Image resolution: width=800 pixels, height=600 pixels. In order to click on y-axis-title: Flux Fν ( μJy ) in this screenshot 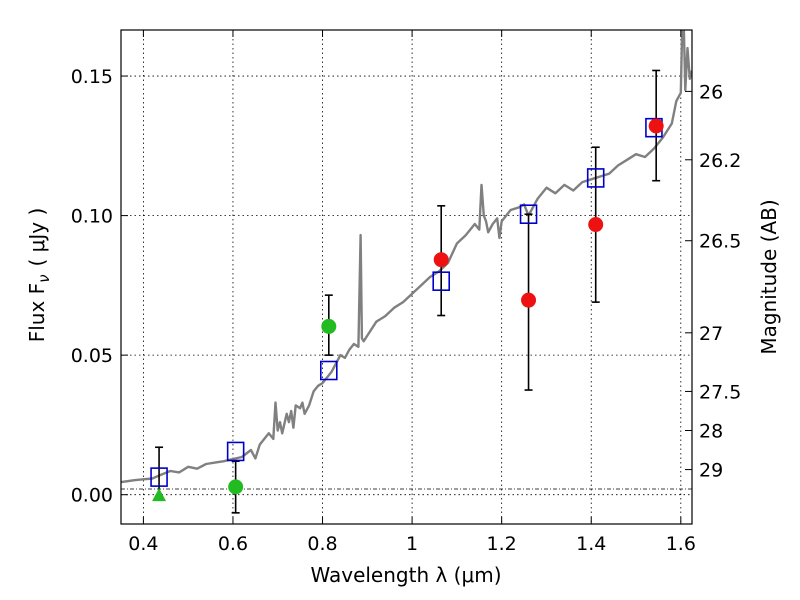, I will do `click(39, 275)`.